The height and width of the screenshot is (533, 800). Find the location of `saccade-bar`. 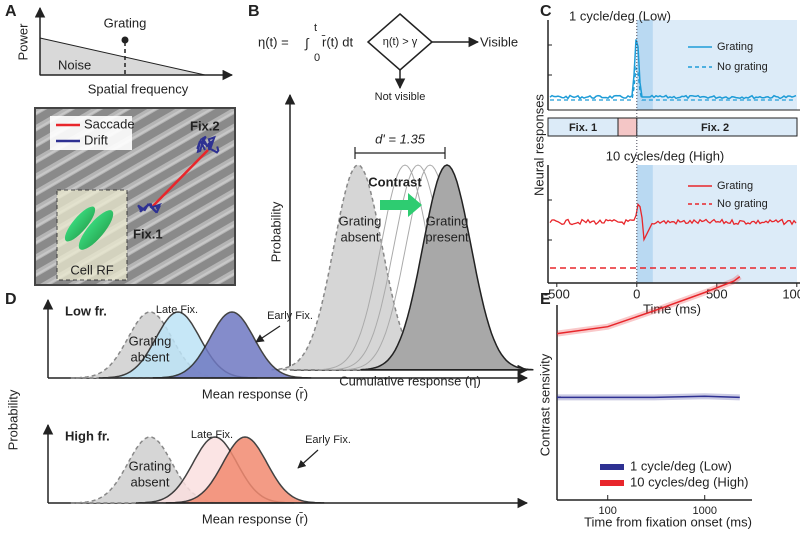

saccade-bar is located at coordinates (627, 127).